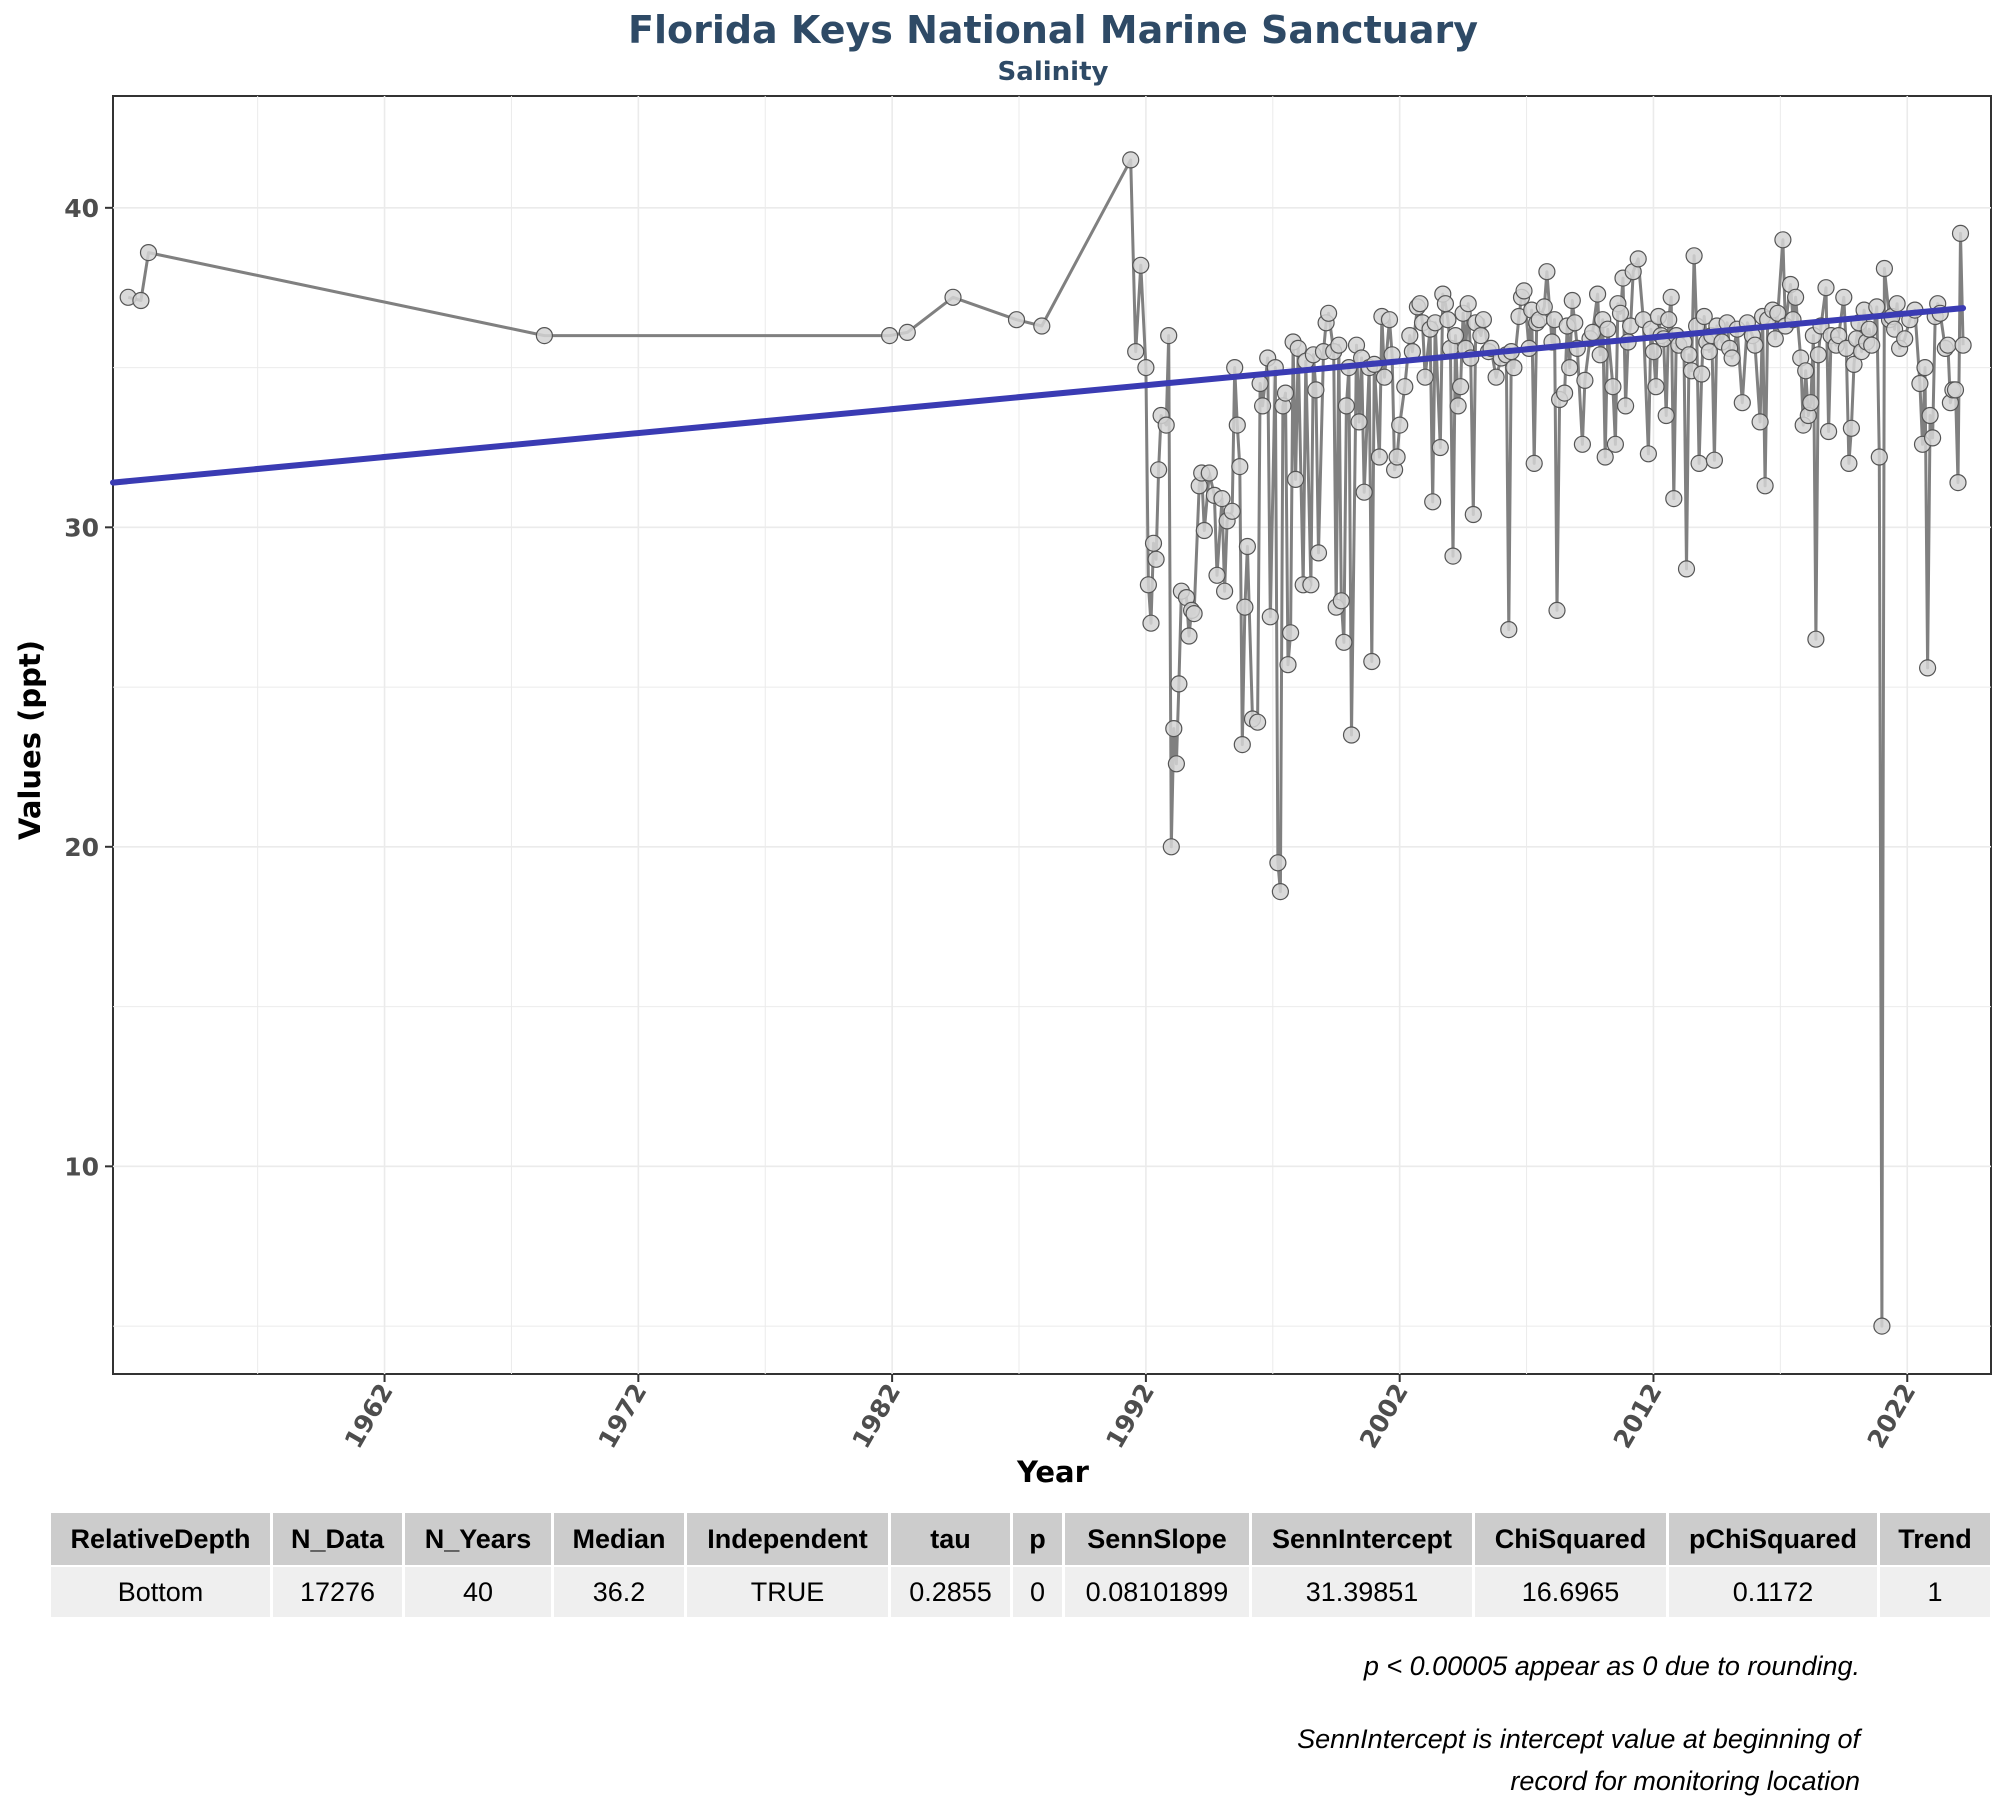 Image resolution: width=2000 pixels, height=1802 pixels. What do you see at coordinates (1362, 1539) in the screenshot?
I see `stats-header-cell: SennIntercept` at bounding box center [1362, 1539].